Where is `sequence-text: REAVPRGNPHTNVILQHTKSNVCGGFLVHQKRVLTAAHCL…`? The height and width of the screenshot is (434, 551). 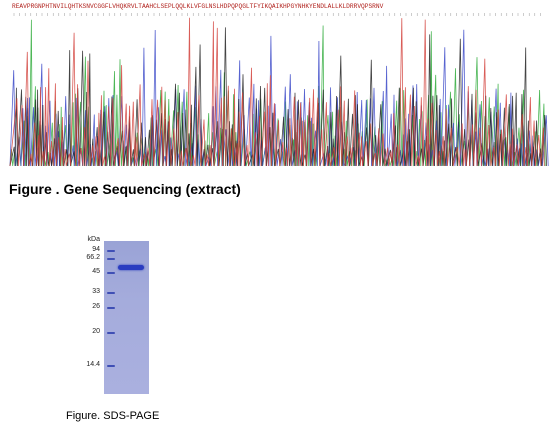 sequence-text: REAVPRGNPHTNVILQHTKSNVCGGFLVHQKRVLTAAHCL… is located at coordinates (198, 6).